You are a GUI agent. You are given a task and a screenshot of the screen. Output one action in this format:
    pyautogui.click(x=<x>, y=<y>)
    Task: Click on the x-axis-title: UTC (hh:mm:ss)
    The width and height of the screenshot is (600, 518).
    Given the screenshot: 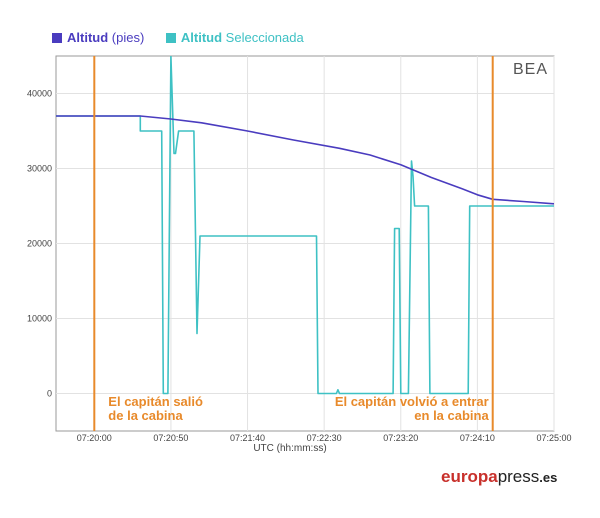 What is the action you would take?
    pyautogui.click(x=289, y=448)
    